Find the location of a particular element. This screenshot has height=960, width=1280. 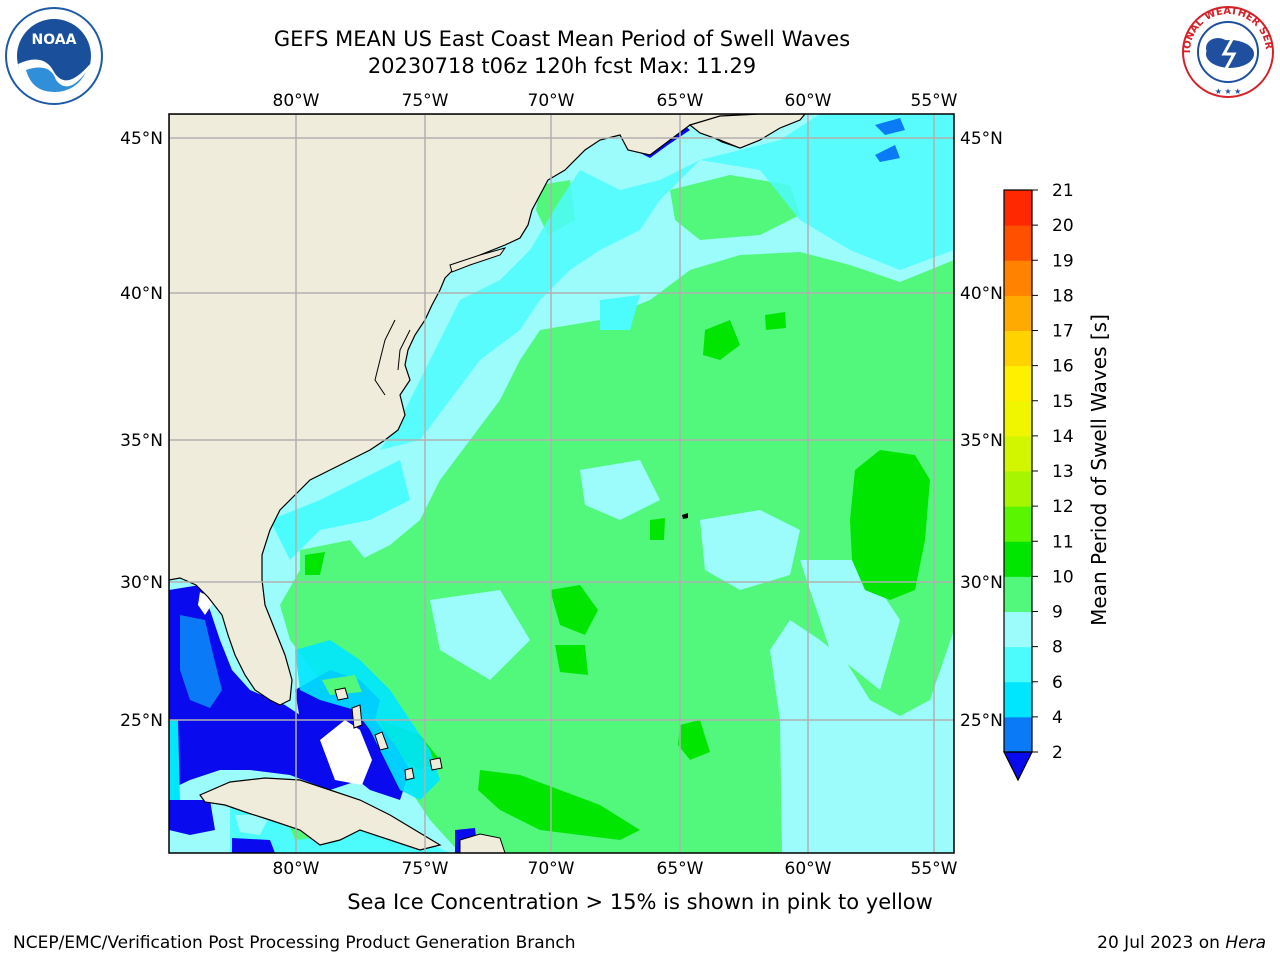

land-bermuda is located at coordinates (685, 516).